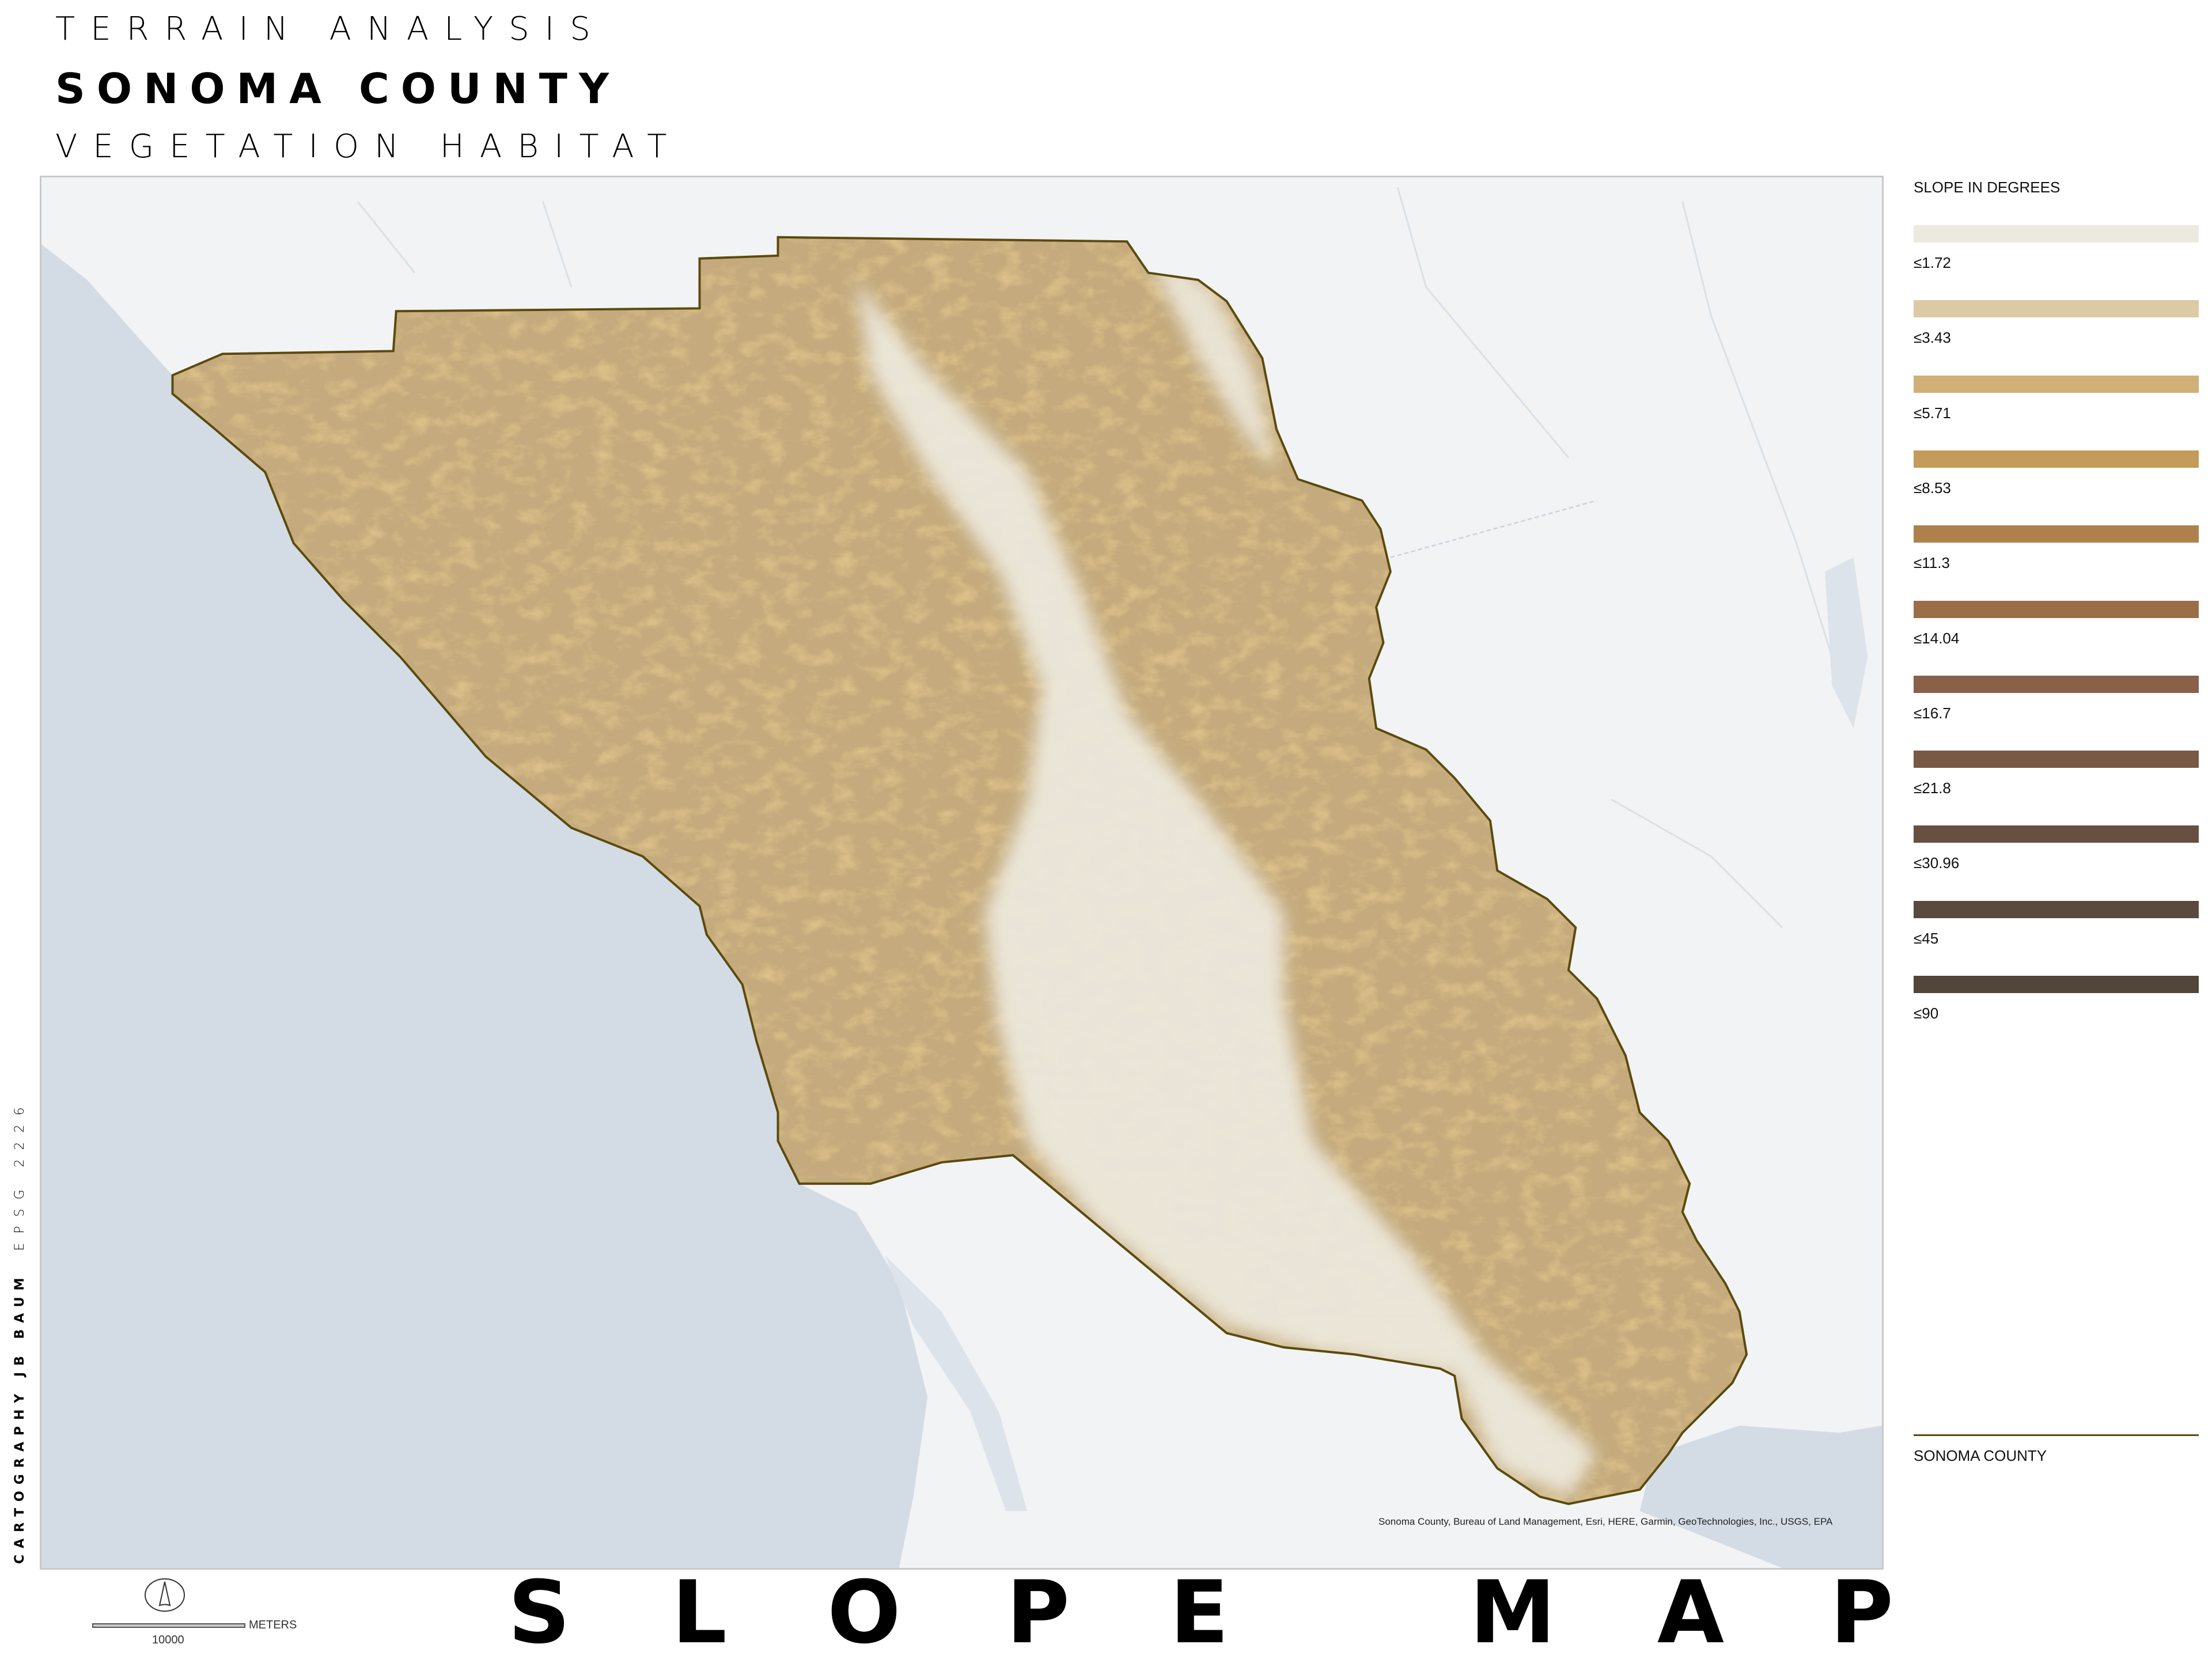  I want to click on legend-label: ≤5.71, so click(1932, 413).